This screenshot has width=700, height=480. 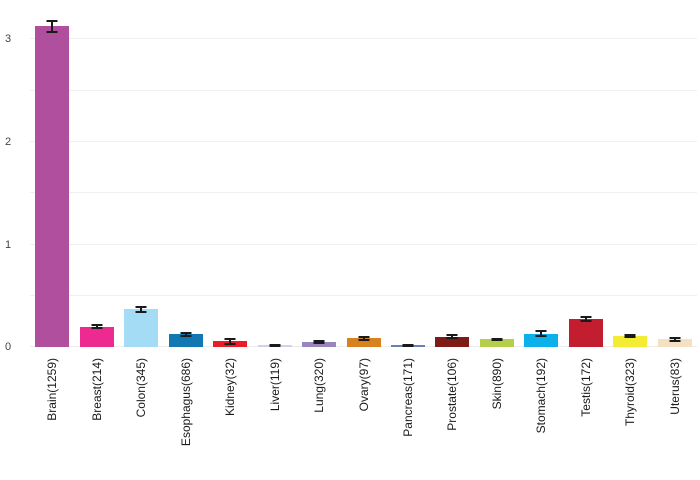 What do you see at coordinates (407, 397) in the screenshot?
I see `x-axis-label-pancreas: Pancreas(171)` at bounding box center [407, 397].